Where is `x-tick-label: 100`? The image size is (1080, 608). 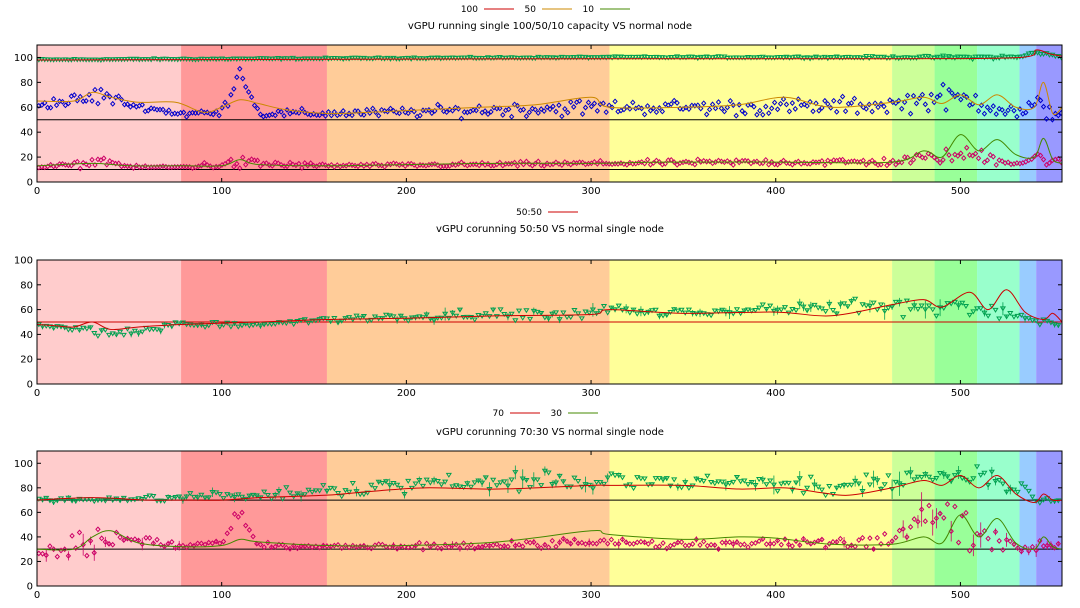 x-tick-label: 100 is located at coordinates (221, 191).